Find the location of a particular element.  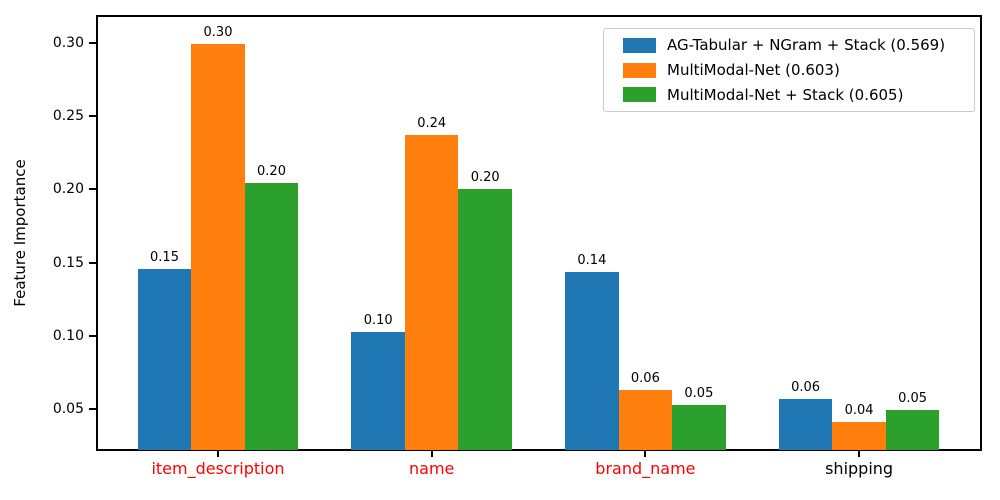

y-tick-label: 0.05 is located at coordinates (68, 408).